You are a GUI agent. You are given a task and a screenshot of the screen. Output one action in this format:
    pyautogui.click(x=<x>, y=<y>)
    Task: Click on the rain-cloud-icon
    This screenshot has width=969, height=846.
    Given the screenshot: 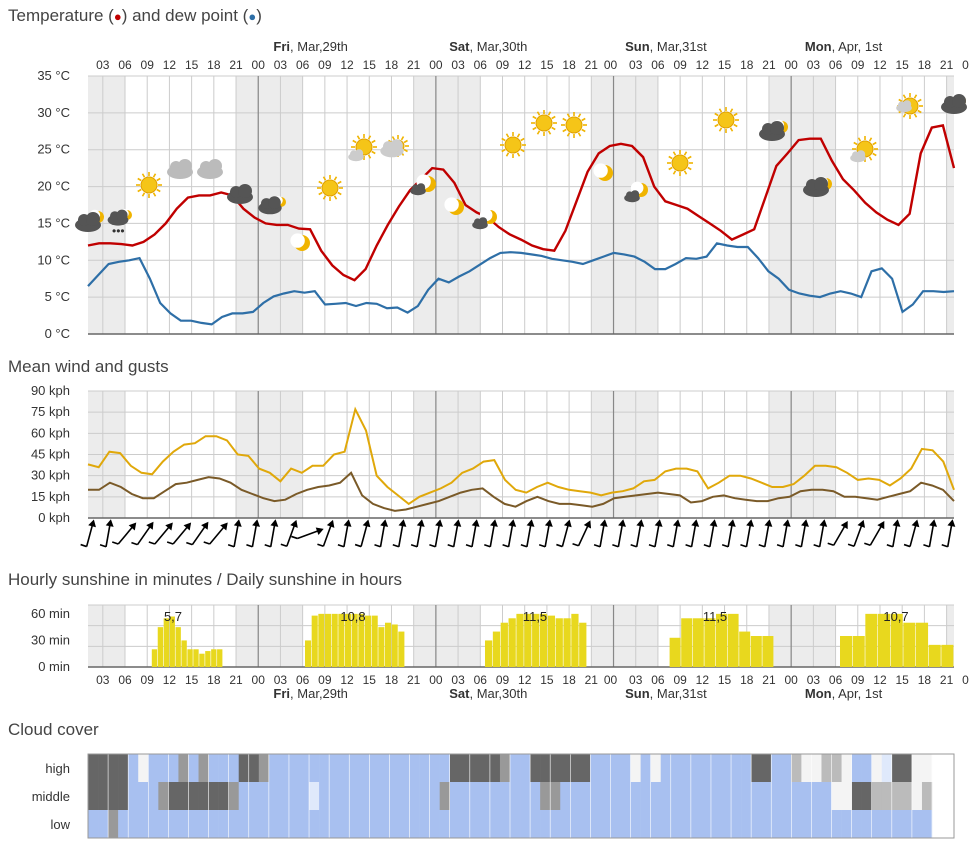 What is the action you would take?
    pyautogui.click(x=118, y=217)
    